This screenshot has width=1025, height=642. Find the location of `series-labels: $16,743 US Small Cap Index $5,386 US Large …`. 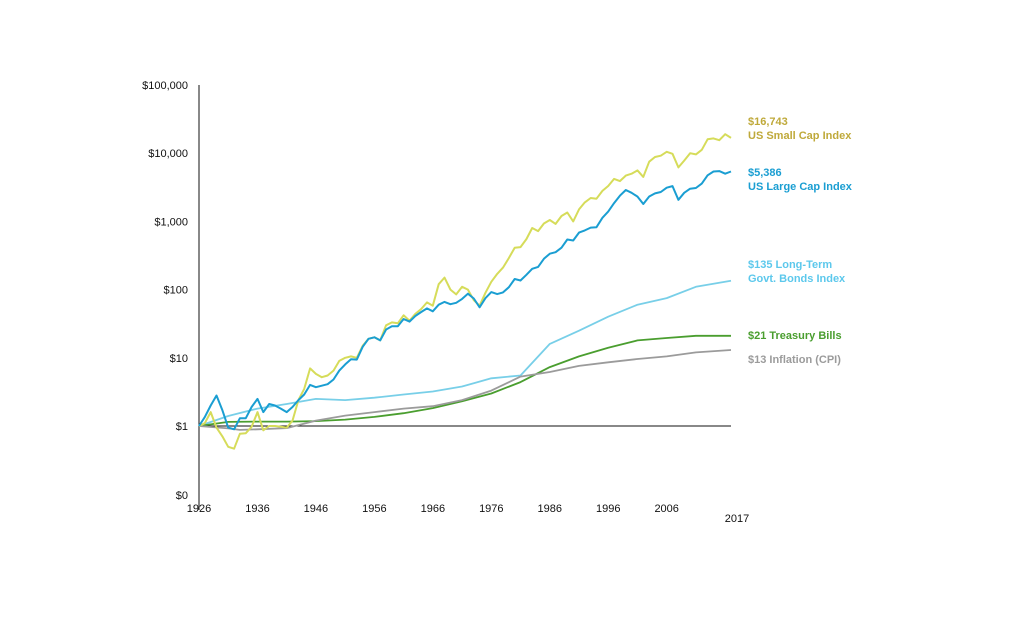

series-labels: $16,743 US Small Cap Index $5,386 US Large … is located at coordinates (800, 241).